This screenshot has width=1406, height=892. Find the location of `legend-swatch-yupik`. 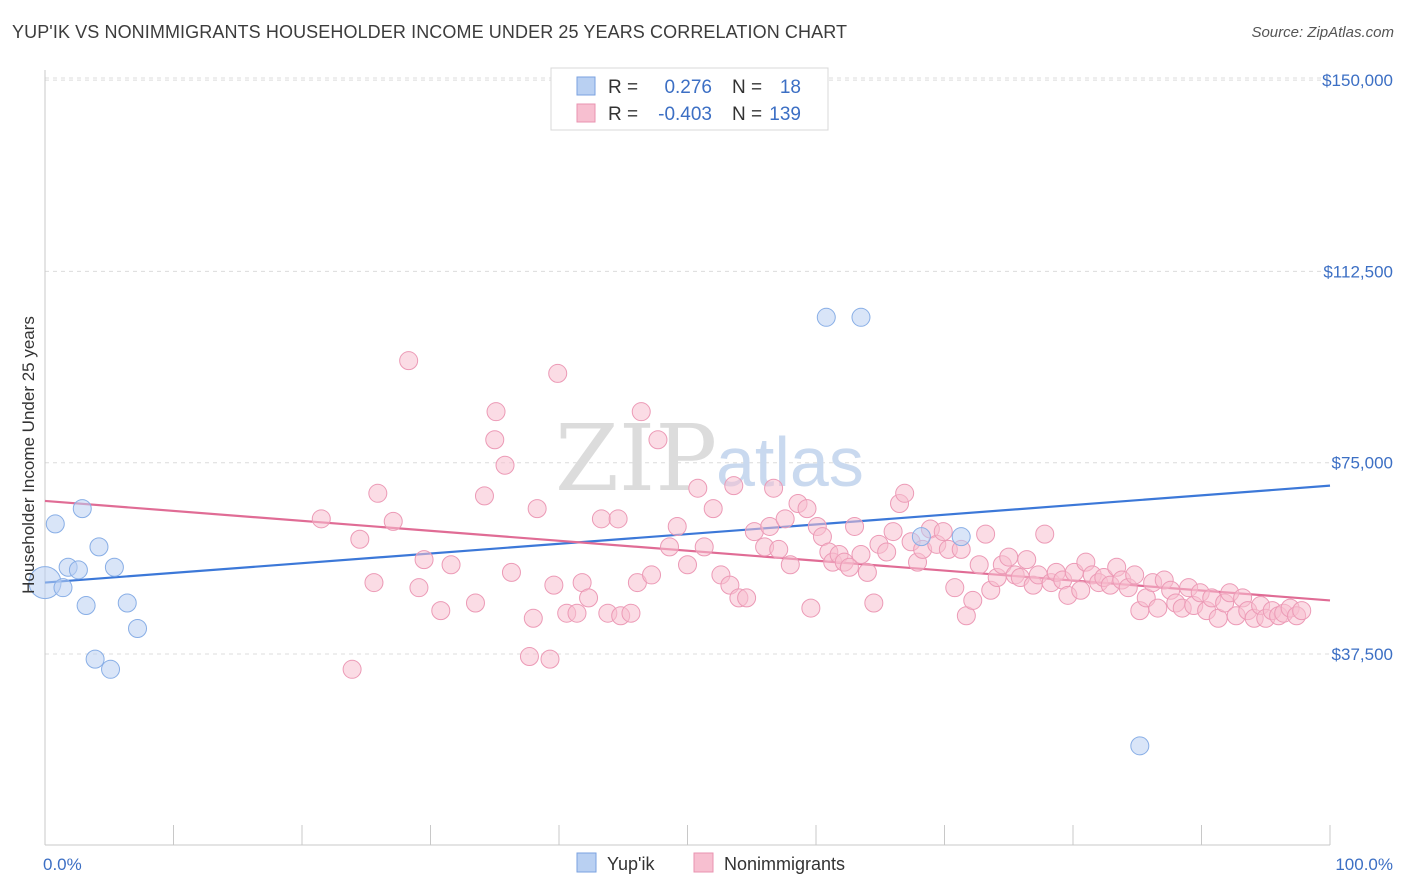

legend-swatch-yupik is located at coordinates (586, 86).